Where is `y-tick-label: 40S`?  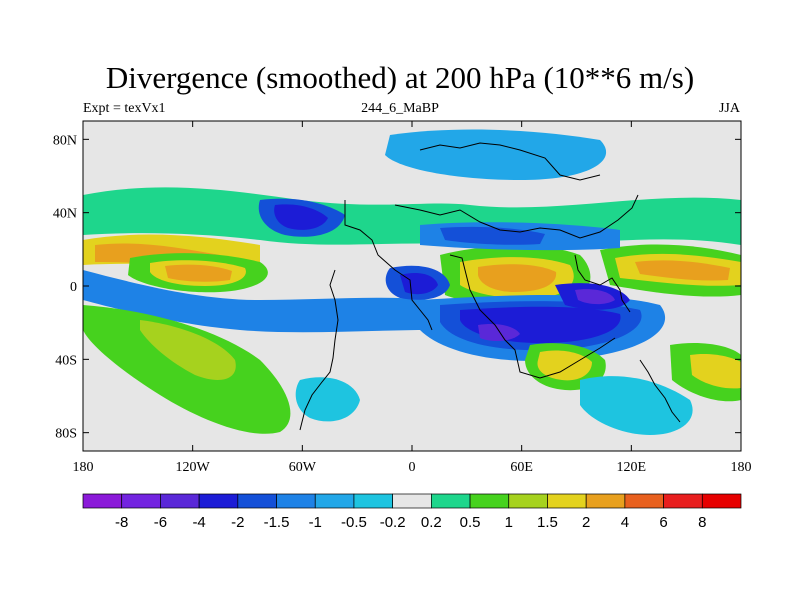
y-tick-label: 40S is located at coordinates (66, 360).